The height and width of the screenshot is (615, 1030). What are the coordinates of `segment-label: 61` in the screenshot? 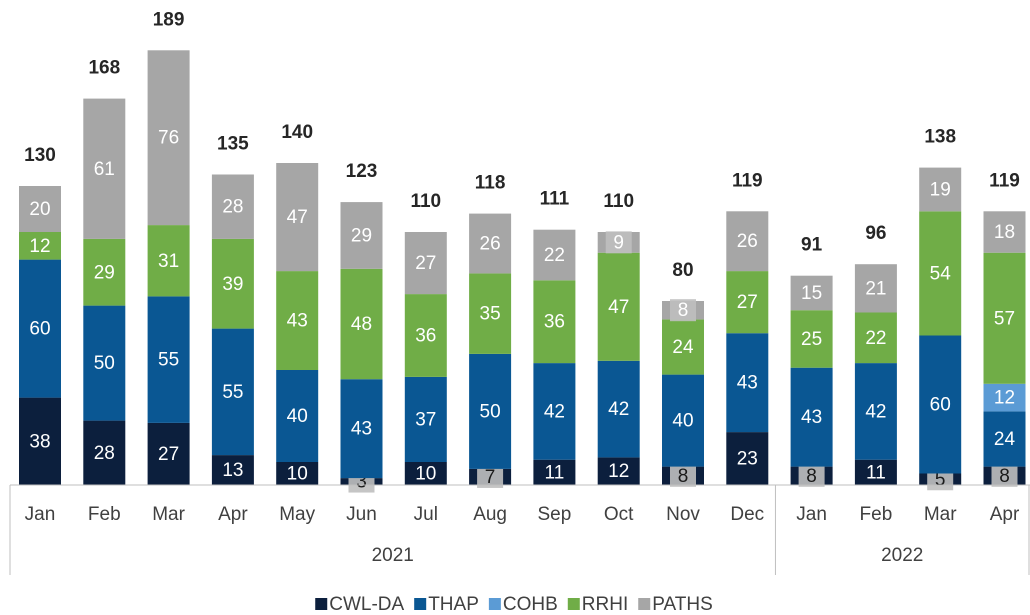 It's located at (104, 169).